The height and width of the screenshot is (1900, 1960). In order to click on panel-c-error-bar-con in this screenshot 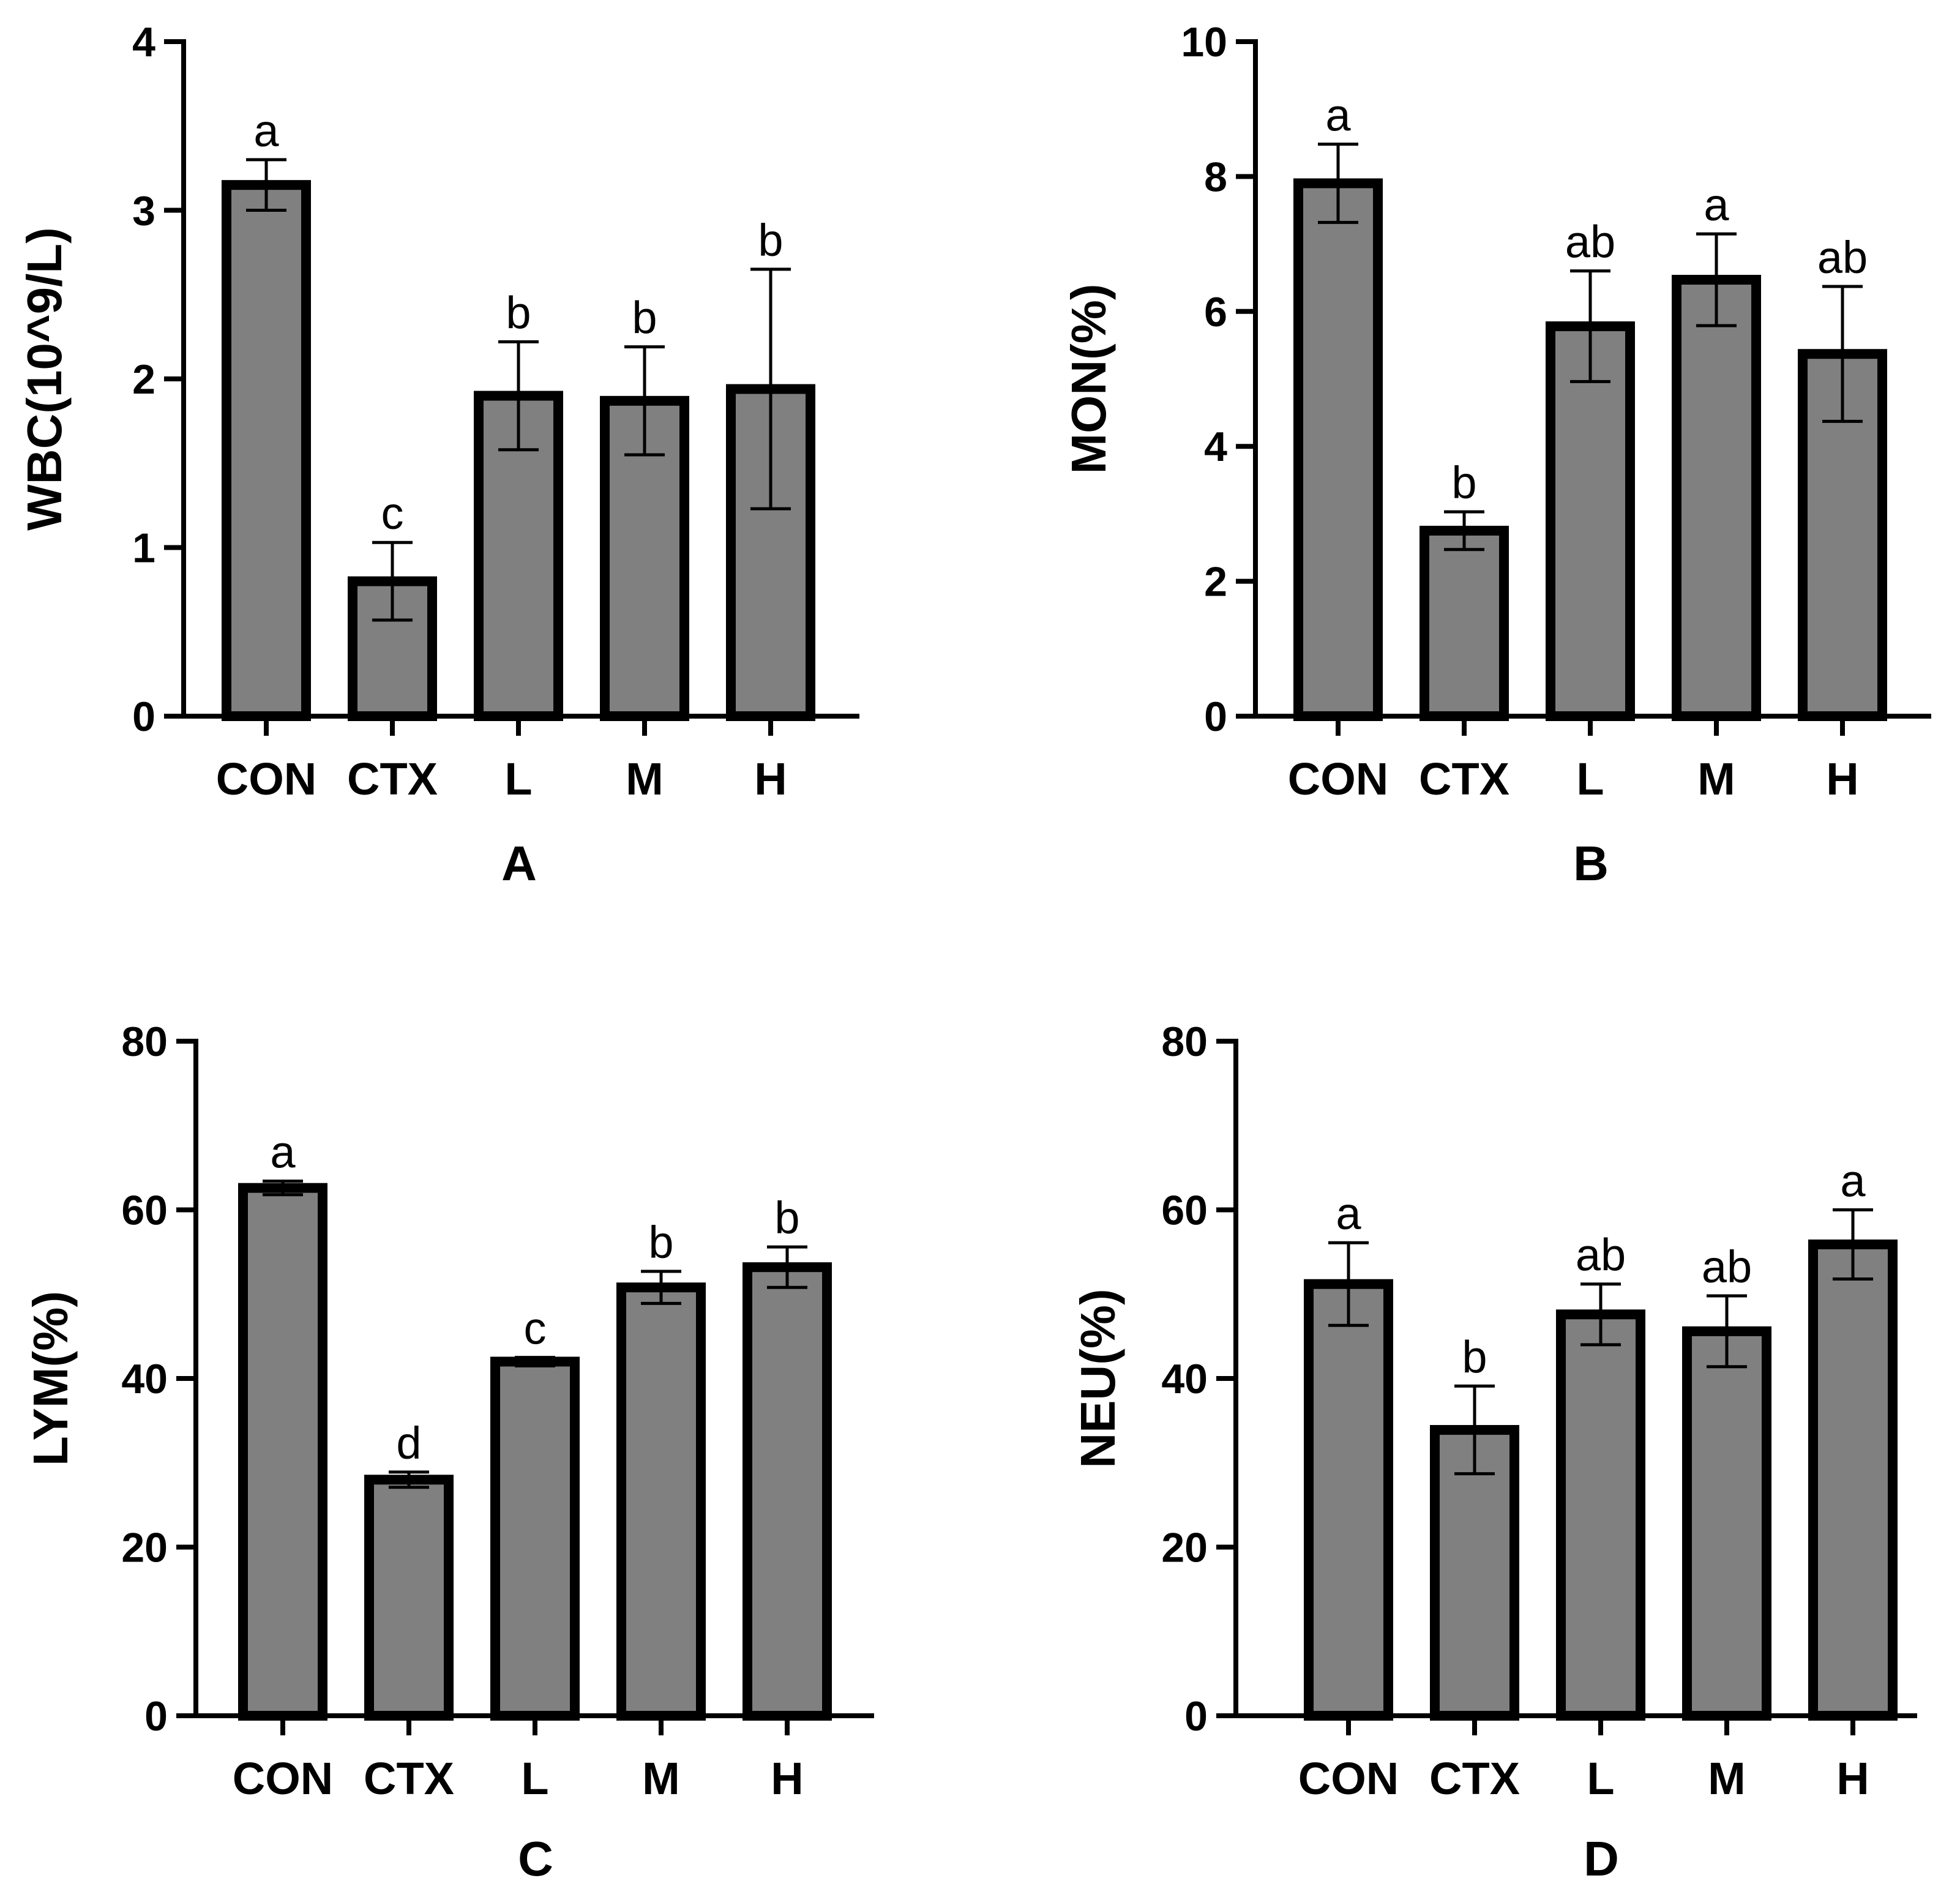, I will do `click(283, 1188)`.